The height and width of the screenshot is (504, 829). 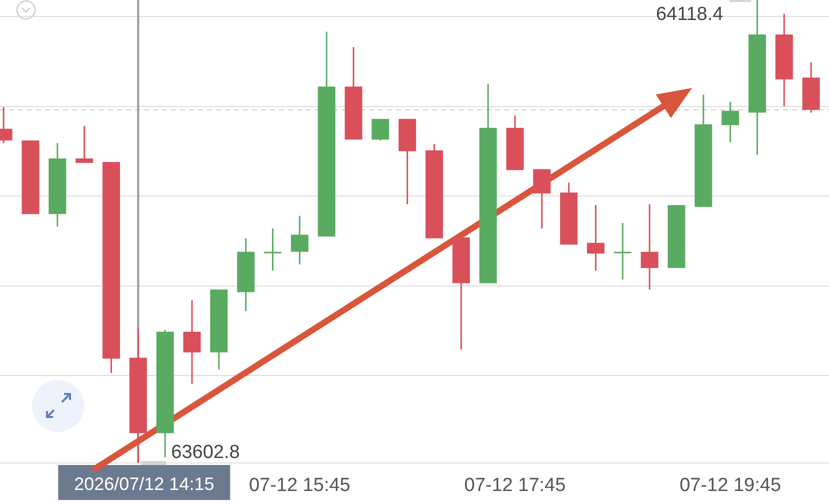 I want to click on ref-line-label: 2026/07/12 14:15, so click(x=144, y=484).